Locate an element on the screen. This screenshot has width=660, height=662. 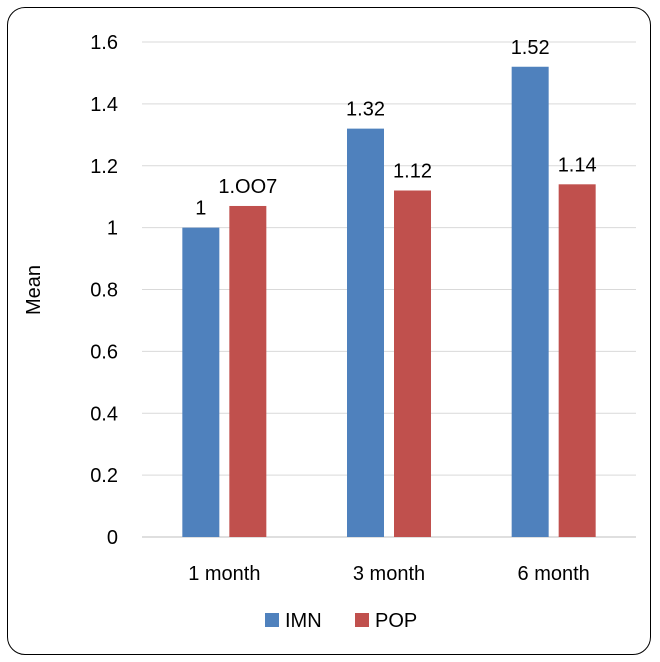
legend-swatch-imn is located at coordinates (272, 620).